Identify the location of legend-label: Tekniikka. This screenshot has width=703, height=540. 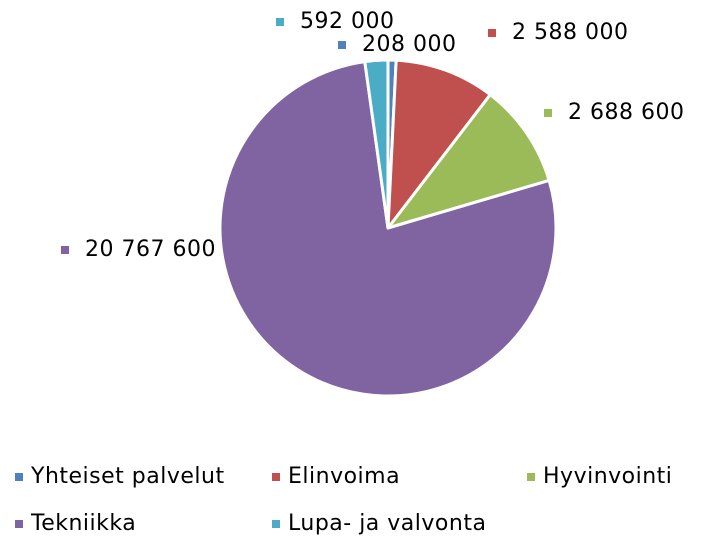
(83, 523).